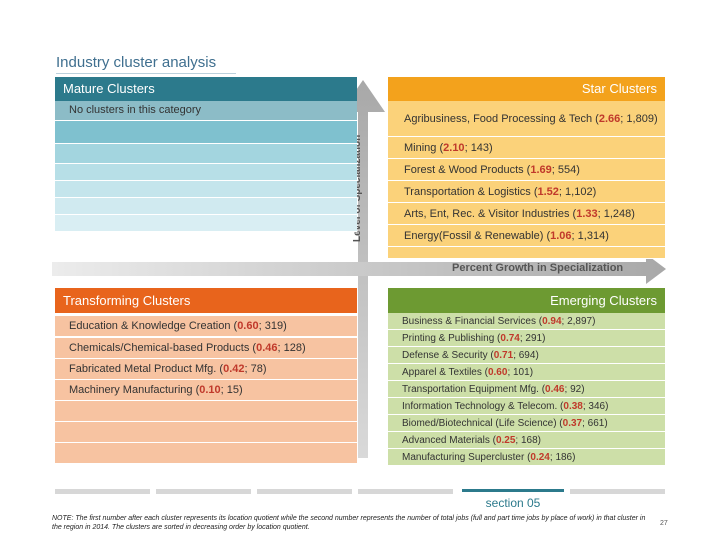 This screenshot has height=540, width=720. Describe the element at coordinates (561, 235) in the screenshot. I see `location-quotient: 1.06` at that location.